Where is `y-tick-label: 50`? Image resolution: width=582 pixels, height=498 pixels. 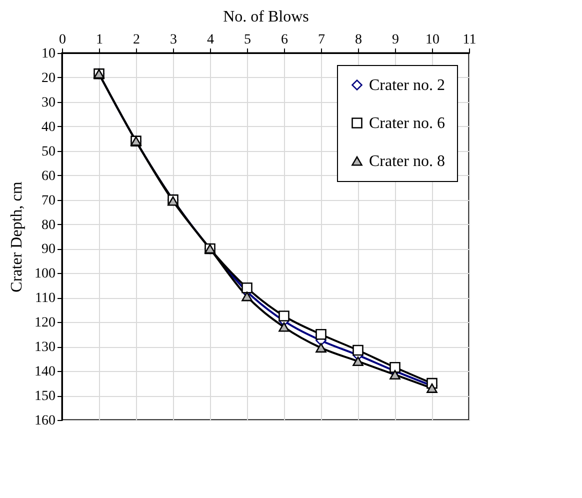 y-tick-label: 50 is located at coordinates (49, 152).